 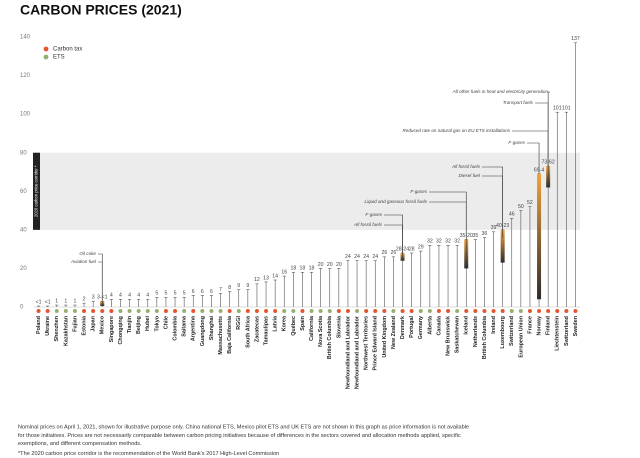 What do you see at coordinates (248, 331) in the screenshot?
I see `x-tick-label: South Africa` at bounding box center [248, 331].